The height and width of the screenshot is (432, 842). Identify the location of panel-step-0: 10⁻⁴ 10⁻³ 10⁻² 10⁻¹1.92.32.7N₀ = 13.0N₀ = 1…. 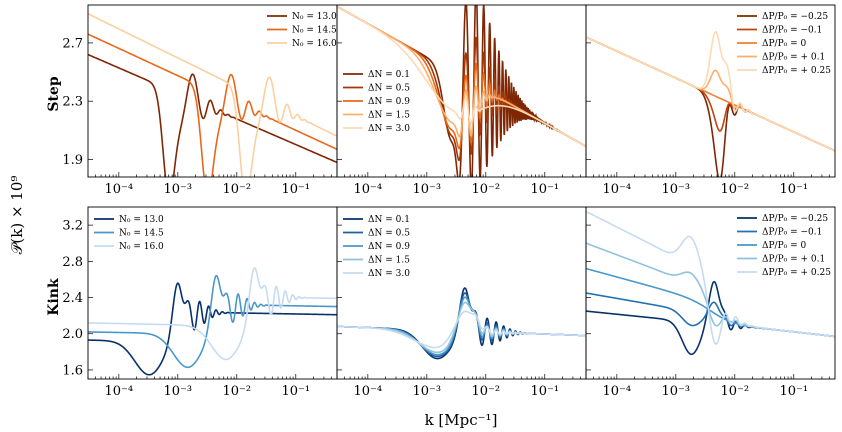
(200, 100).